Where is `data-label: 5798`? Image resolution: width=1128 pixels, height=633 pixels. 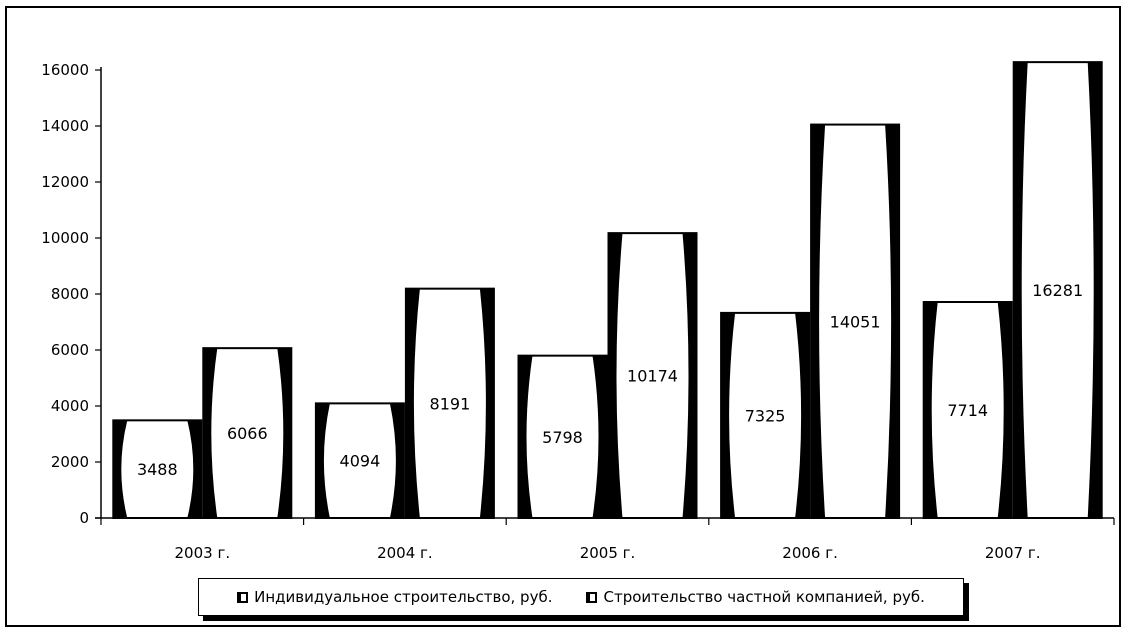
data-label: 5798 is located at coordinates (562, 437).